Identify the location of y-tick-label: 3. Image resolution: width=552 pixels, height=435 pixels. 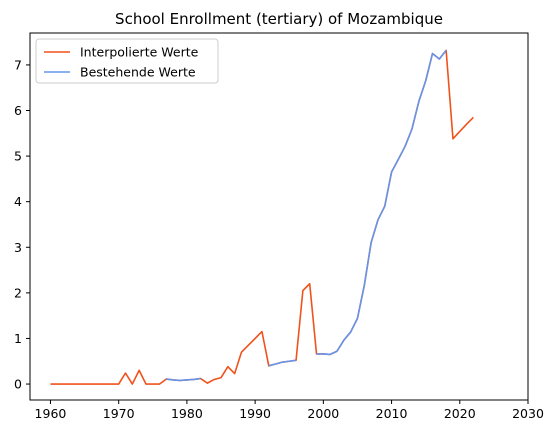
(18, 247).